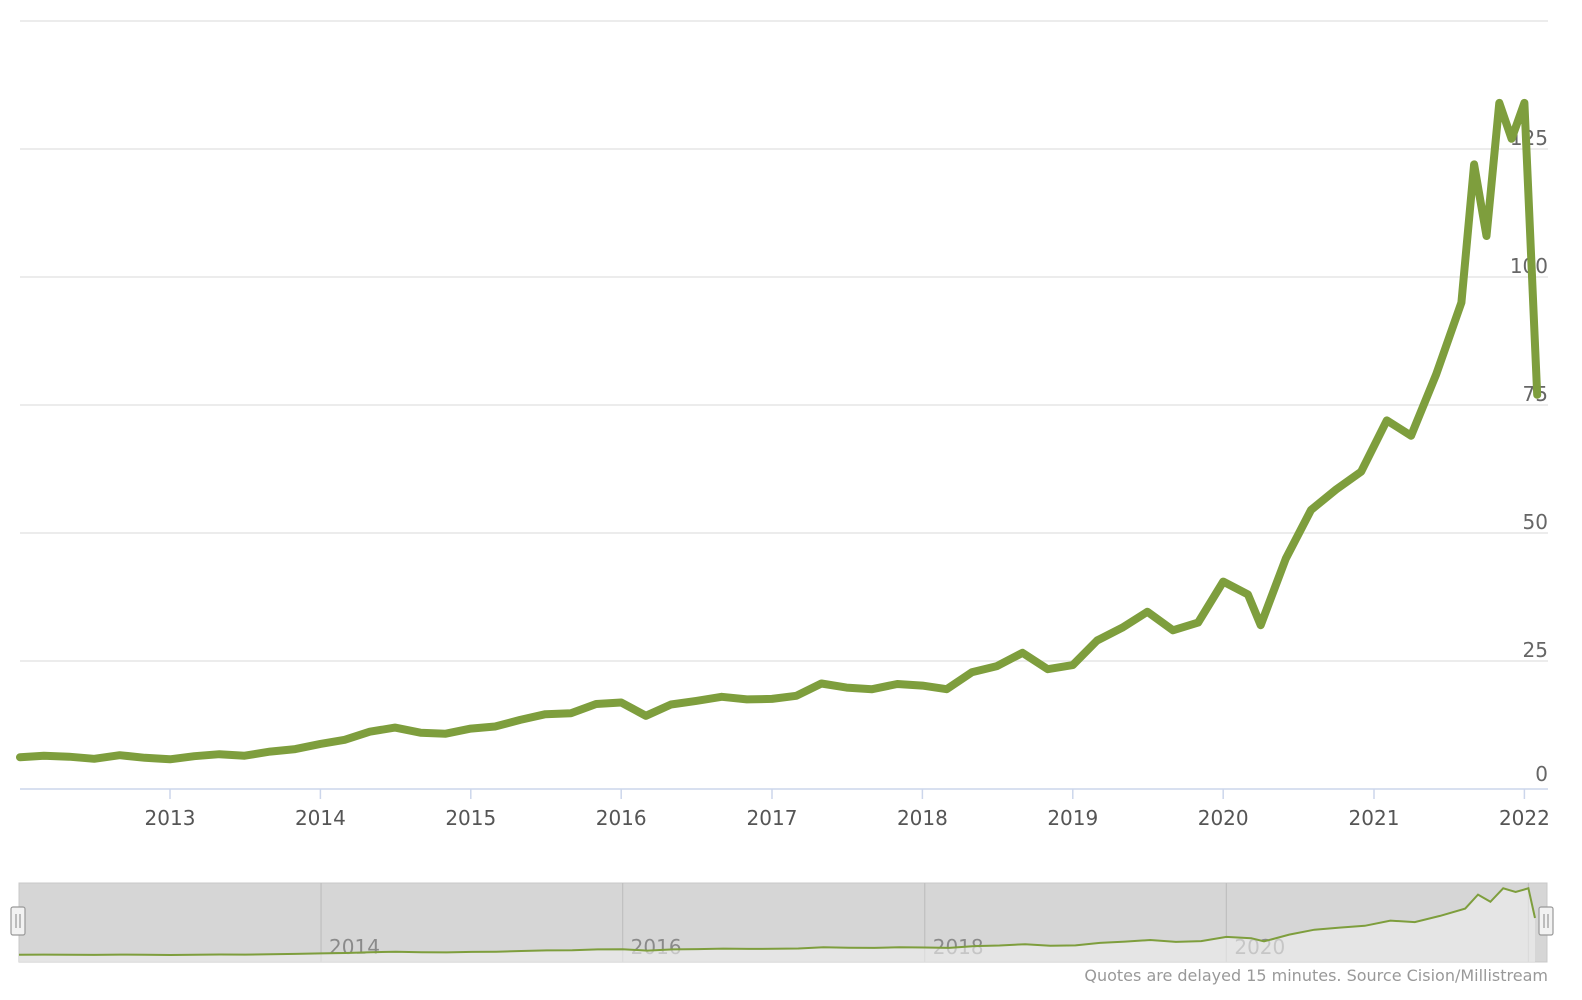 The image size is (1582, 1000). What do you see at coordinates (1535, 650) in the screenshot?
I see `y-tick-label: 25` at bounding box center [1535, 650].